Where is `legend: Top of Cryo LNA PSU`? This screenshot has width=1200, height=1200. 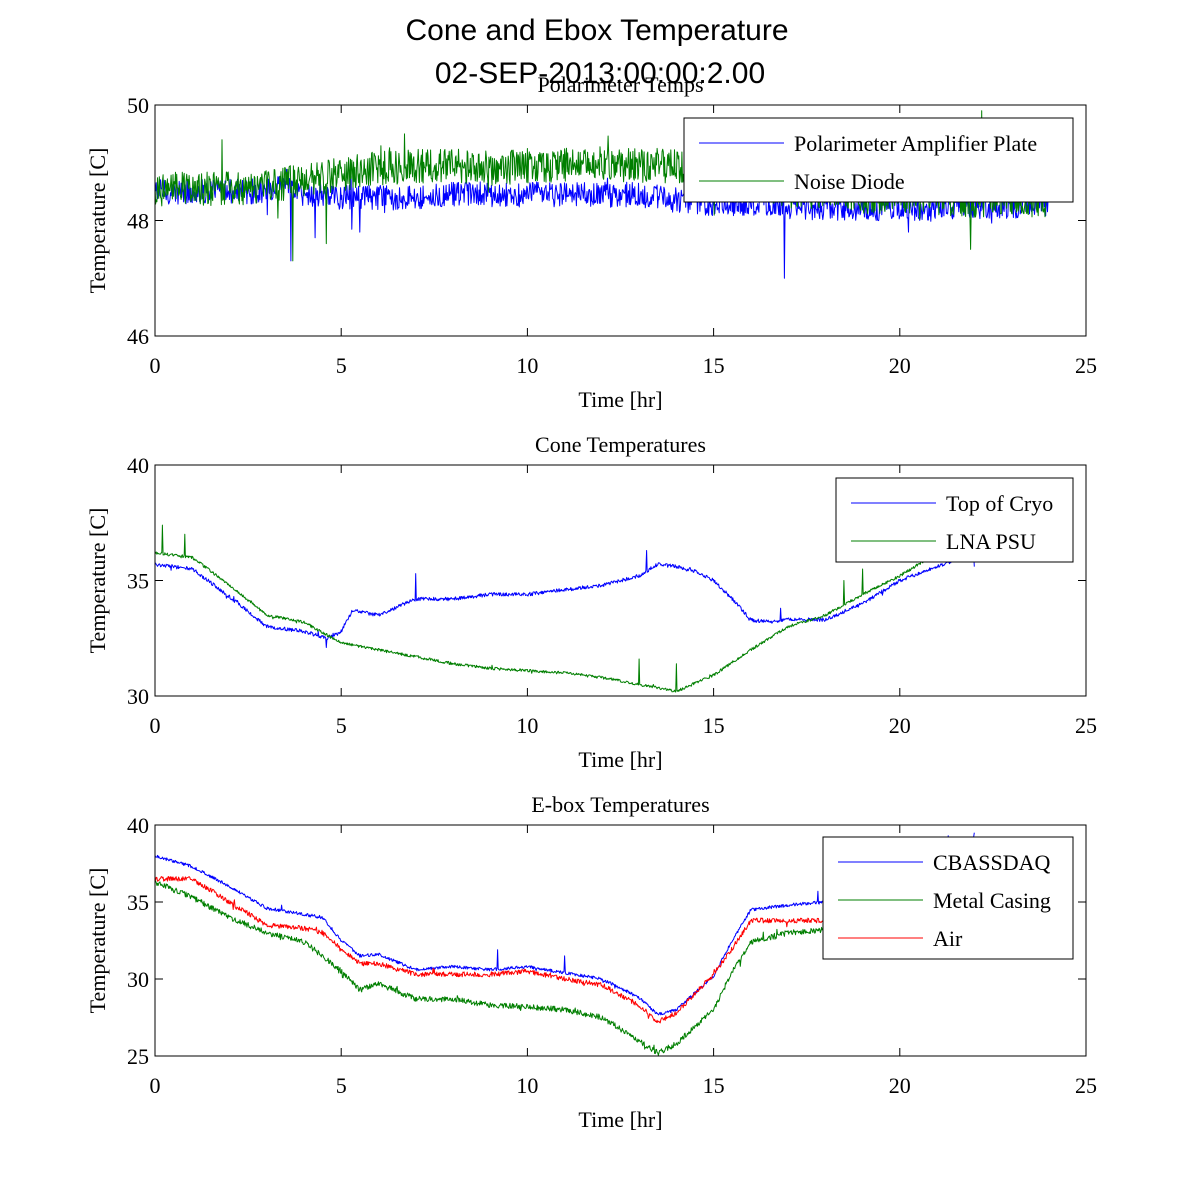 legend: Top of Cryo LNA PSU is located at coordinates (954, 520).